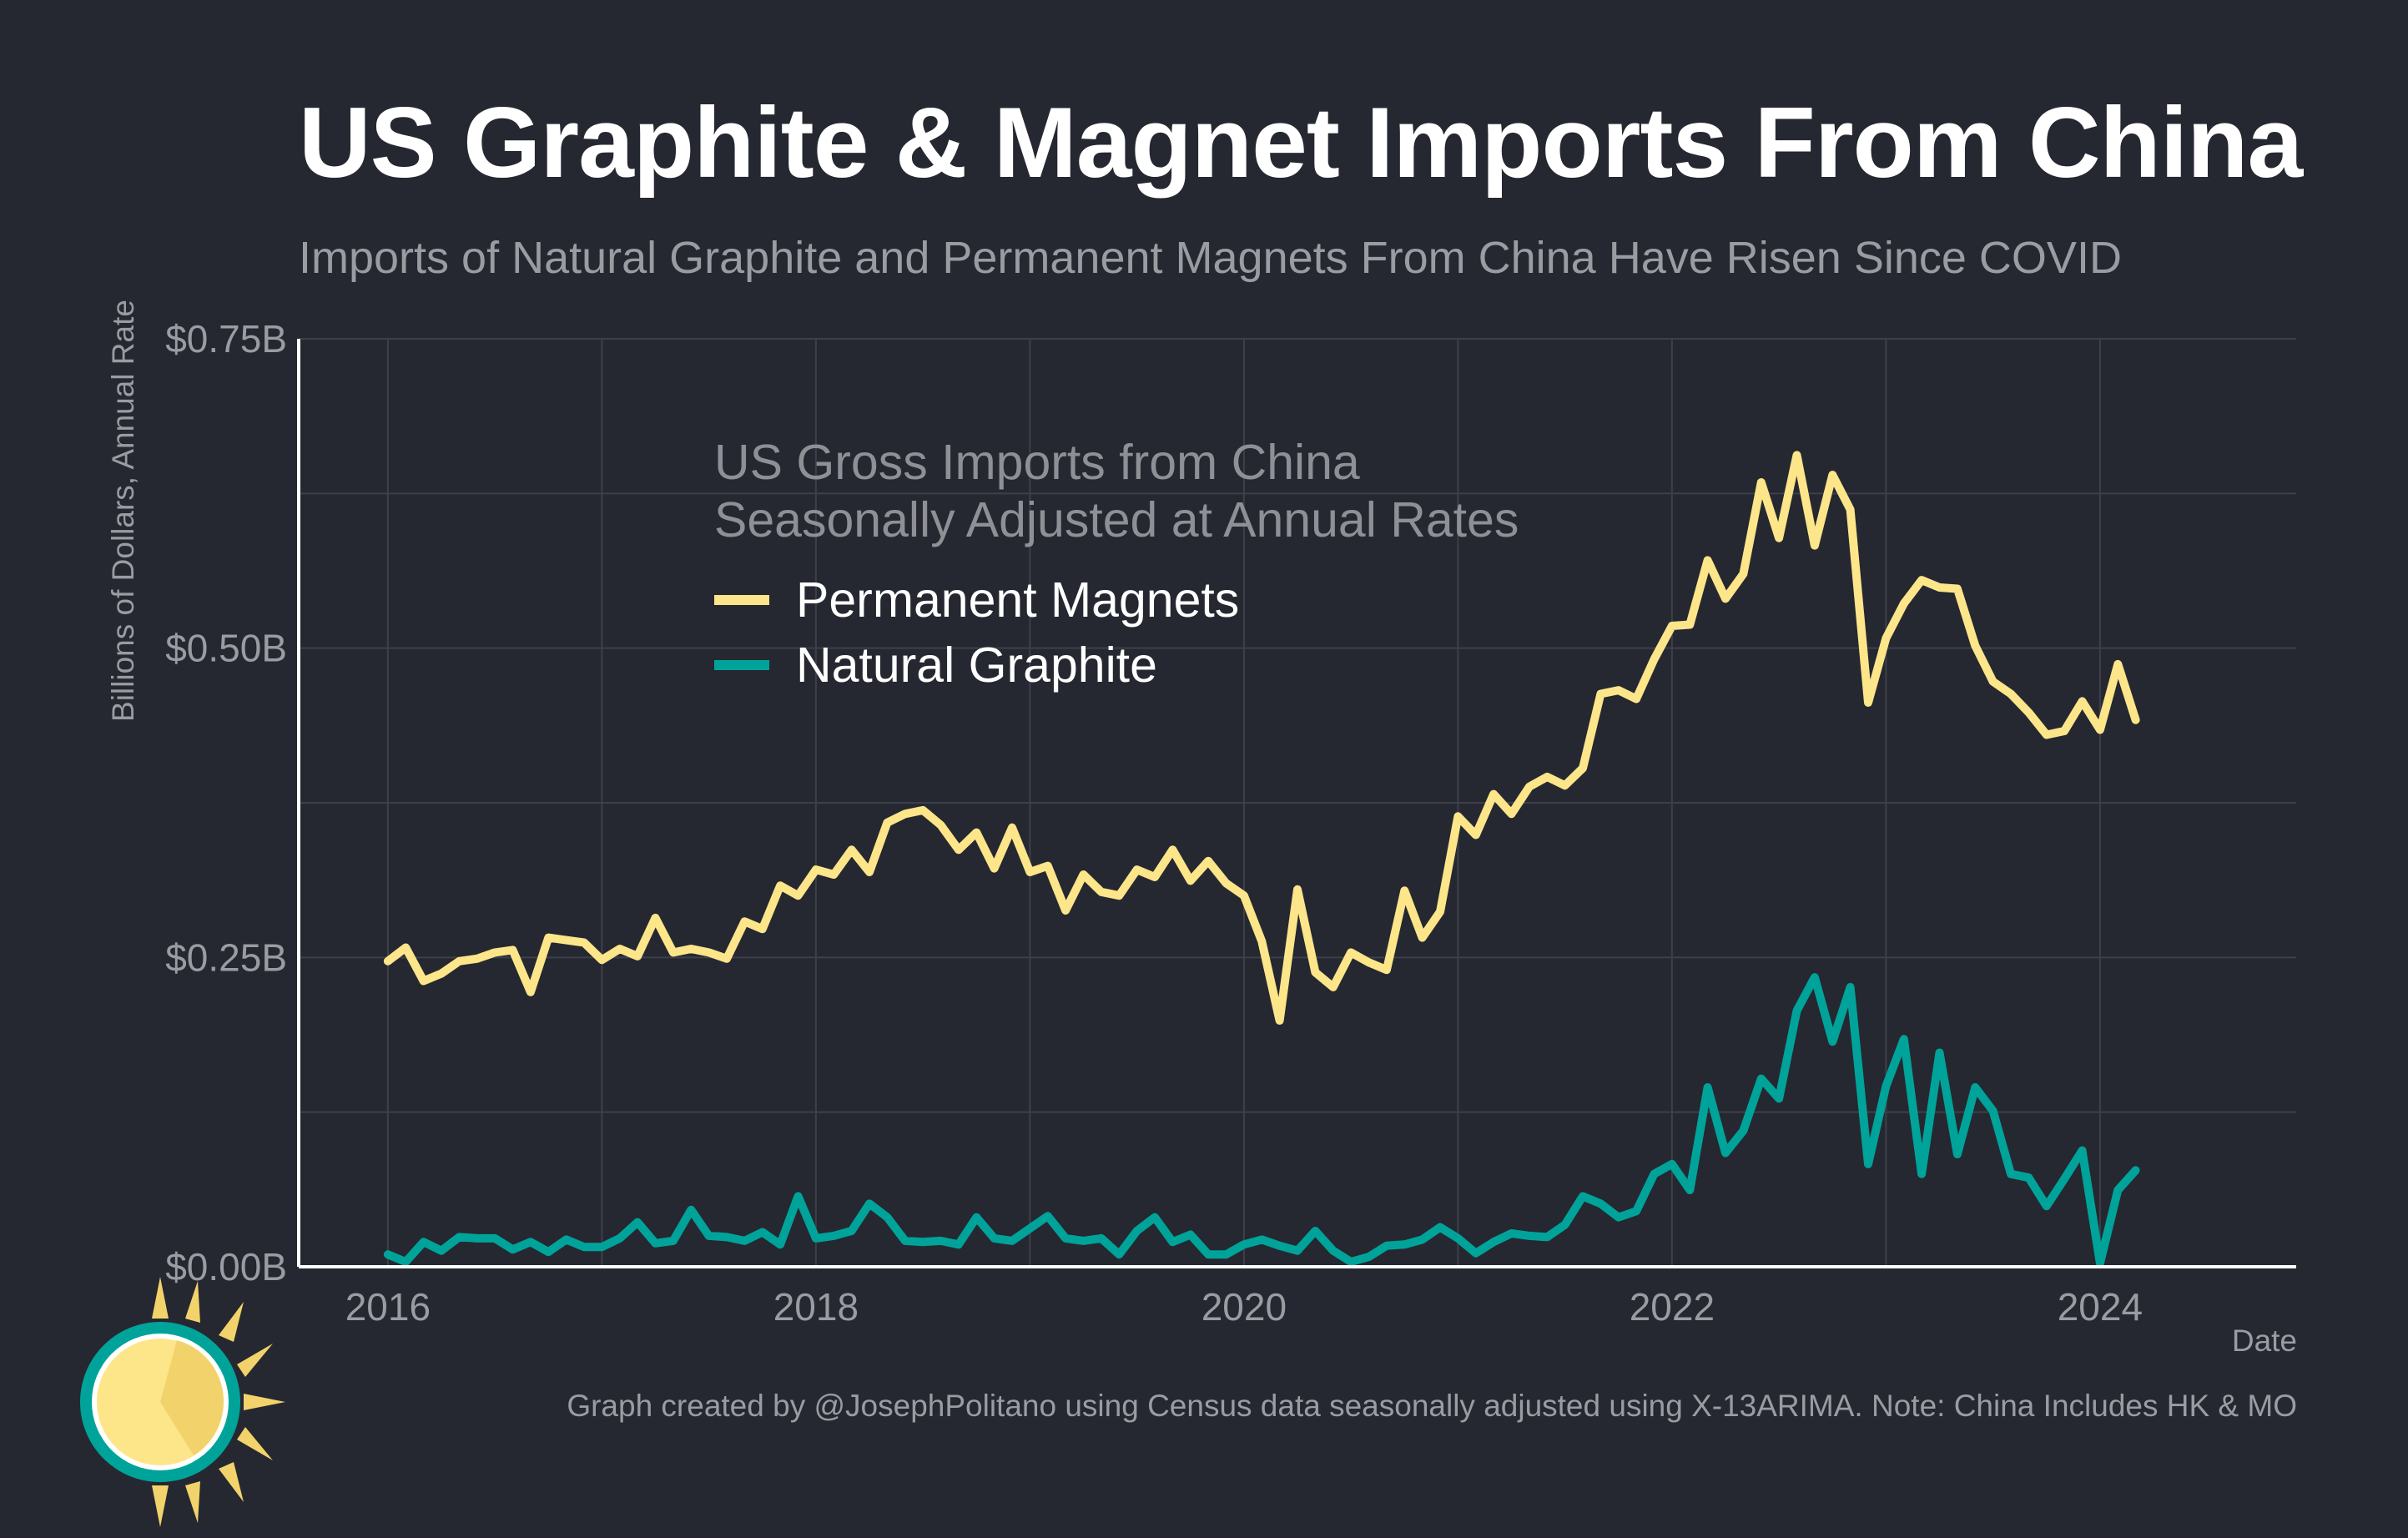 This screenshot has width=2408, height=1538. I want to click on legend-heading-line2: Seasonally Adjusted at Annual Rates, so click(1116, 519).